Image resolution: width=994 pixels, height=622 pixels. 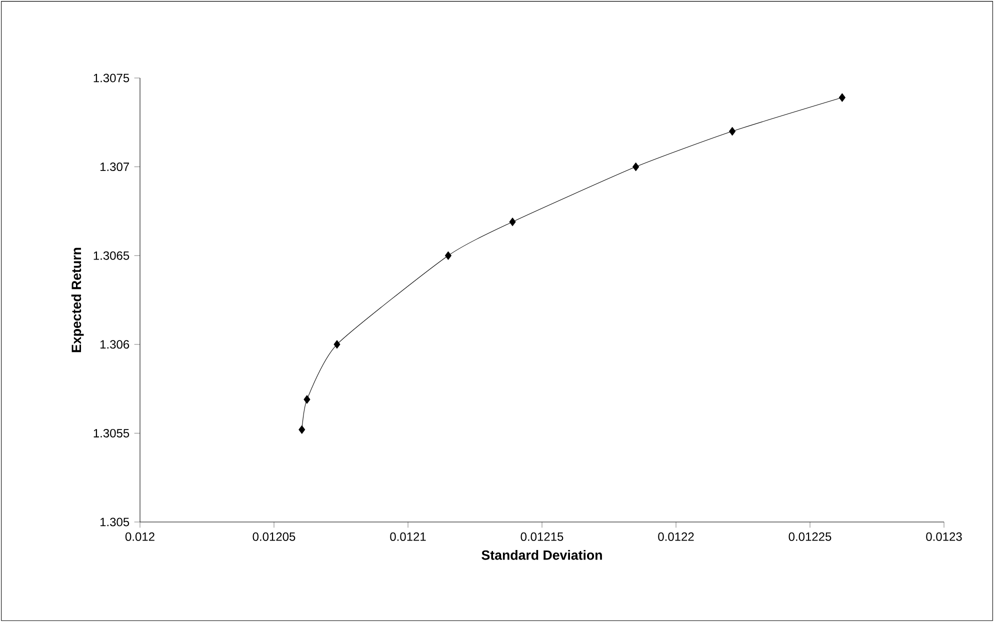 What do you see at coordinates (112, 255) in the screenshot?
I see `y-tick-label: 1.3065` at bounding box center [112, 255].